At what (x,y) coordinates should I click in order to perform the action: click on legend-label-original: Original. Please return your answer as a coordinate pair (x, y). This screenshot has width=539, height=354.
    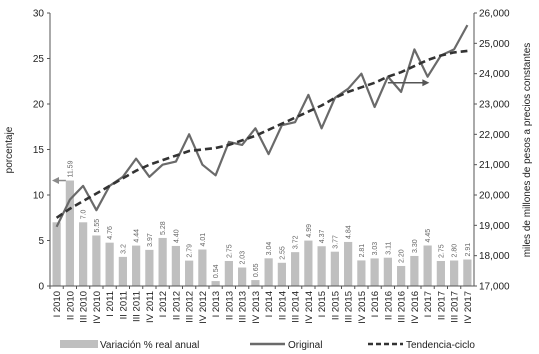
    Looking at the image, I should click on (305, 345).